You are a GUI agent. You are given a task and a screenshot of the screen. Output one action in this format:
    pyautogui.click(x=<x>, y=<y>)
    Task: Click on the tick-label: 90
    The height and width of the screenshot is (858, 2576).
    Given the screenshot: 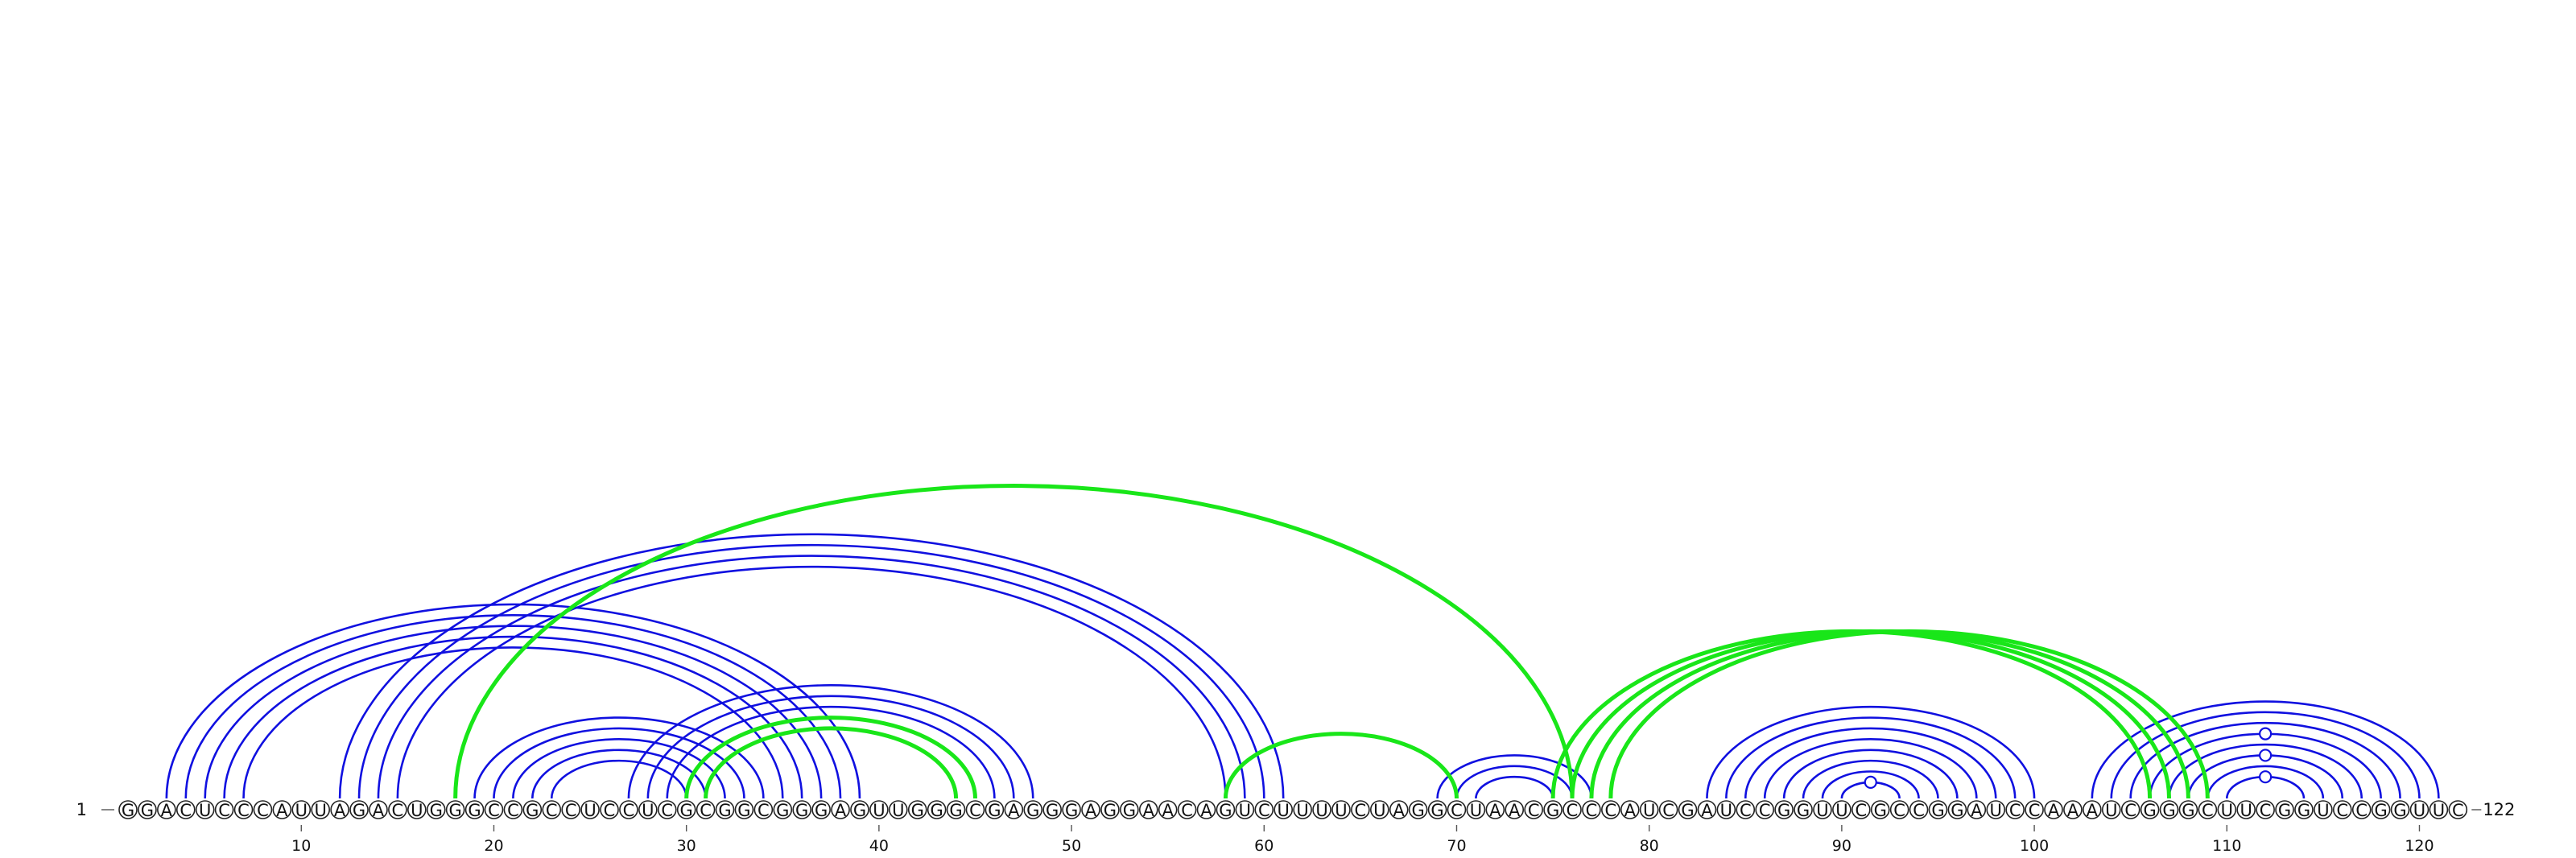 What is the action you would take?
    pyautogui.click(x=1842, y=846)
    